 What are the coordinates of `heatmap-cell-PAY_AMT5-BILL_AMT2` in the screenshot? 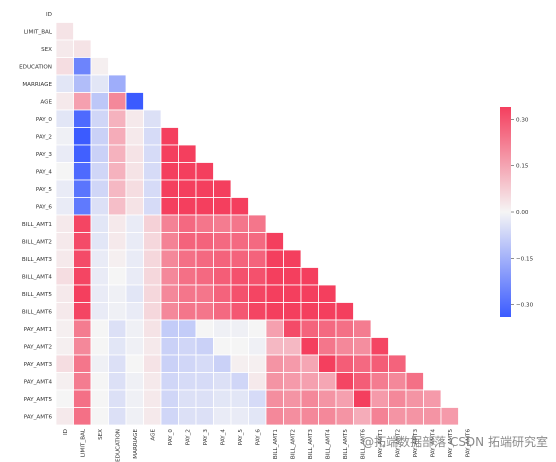 It's located at (292, 398).